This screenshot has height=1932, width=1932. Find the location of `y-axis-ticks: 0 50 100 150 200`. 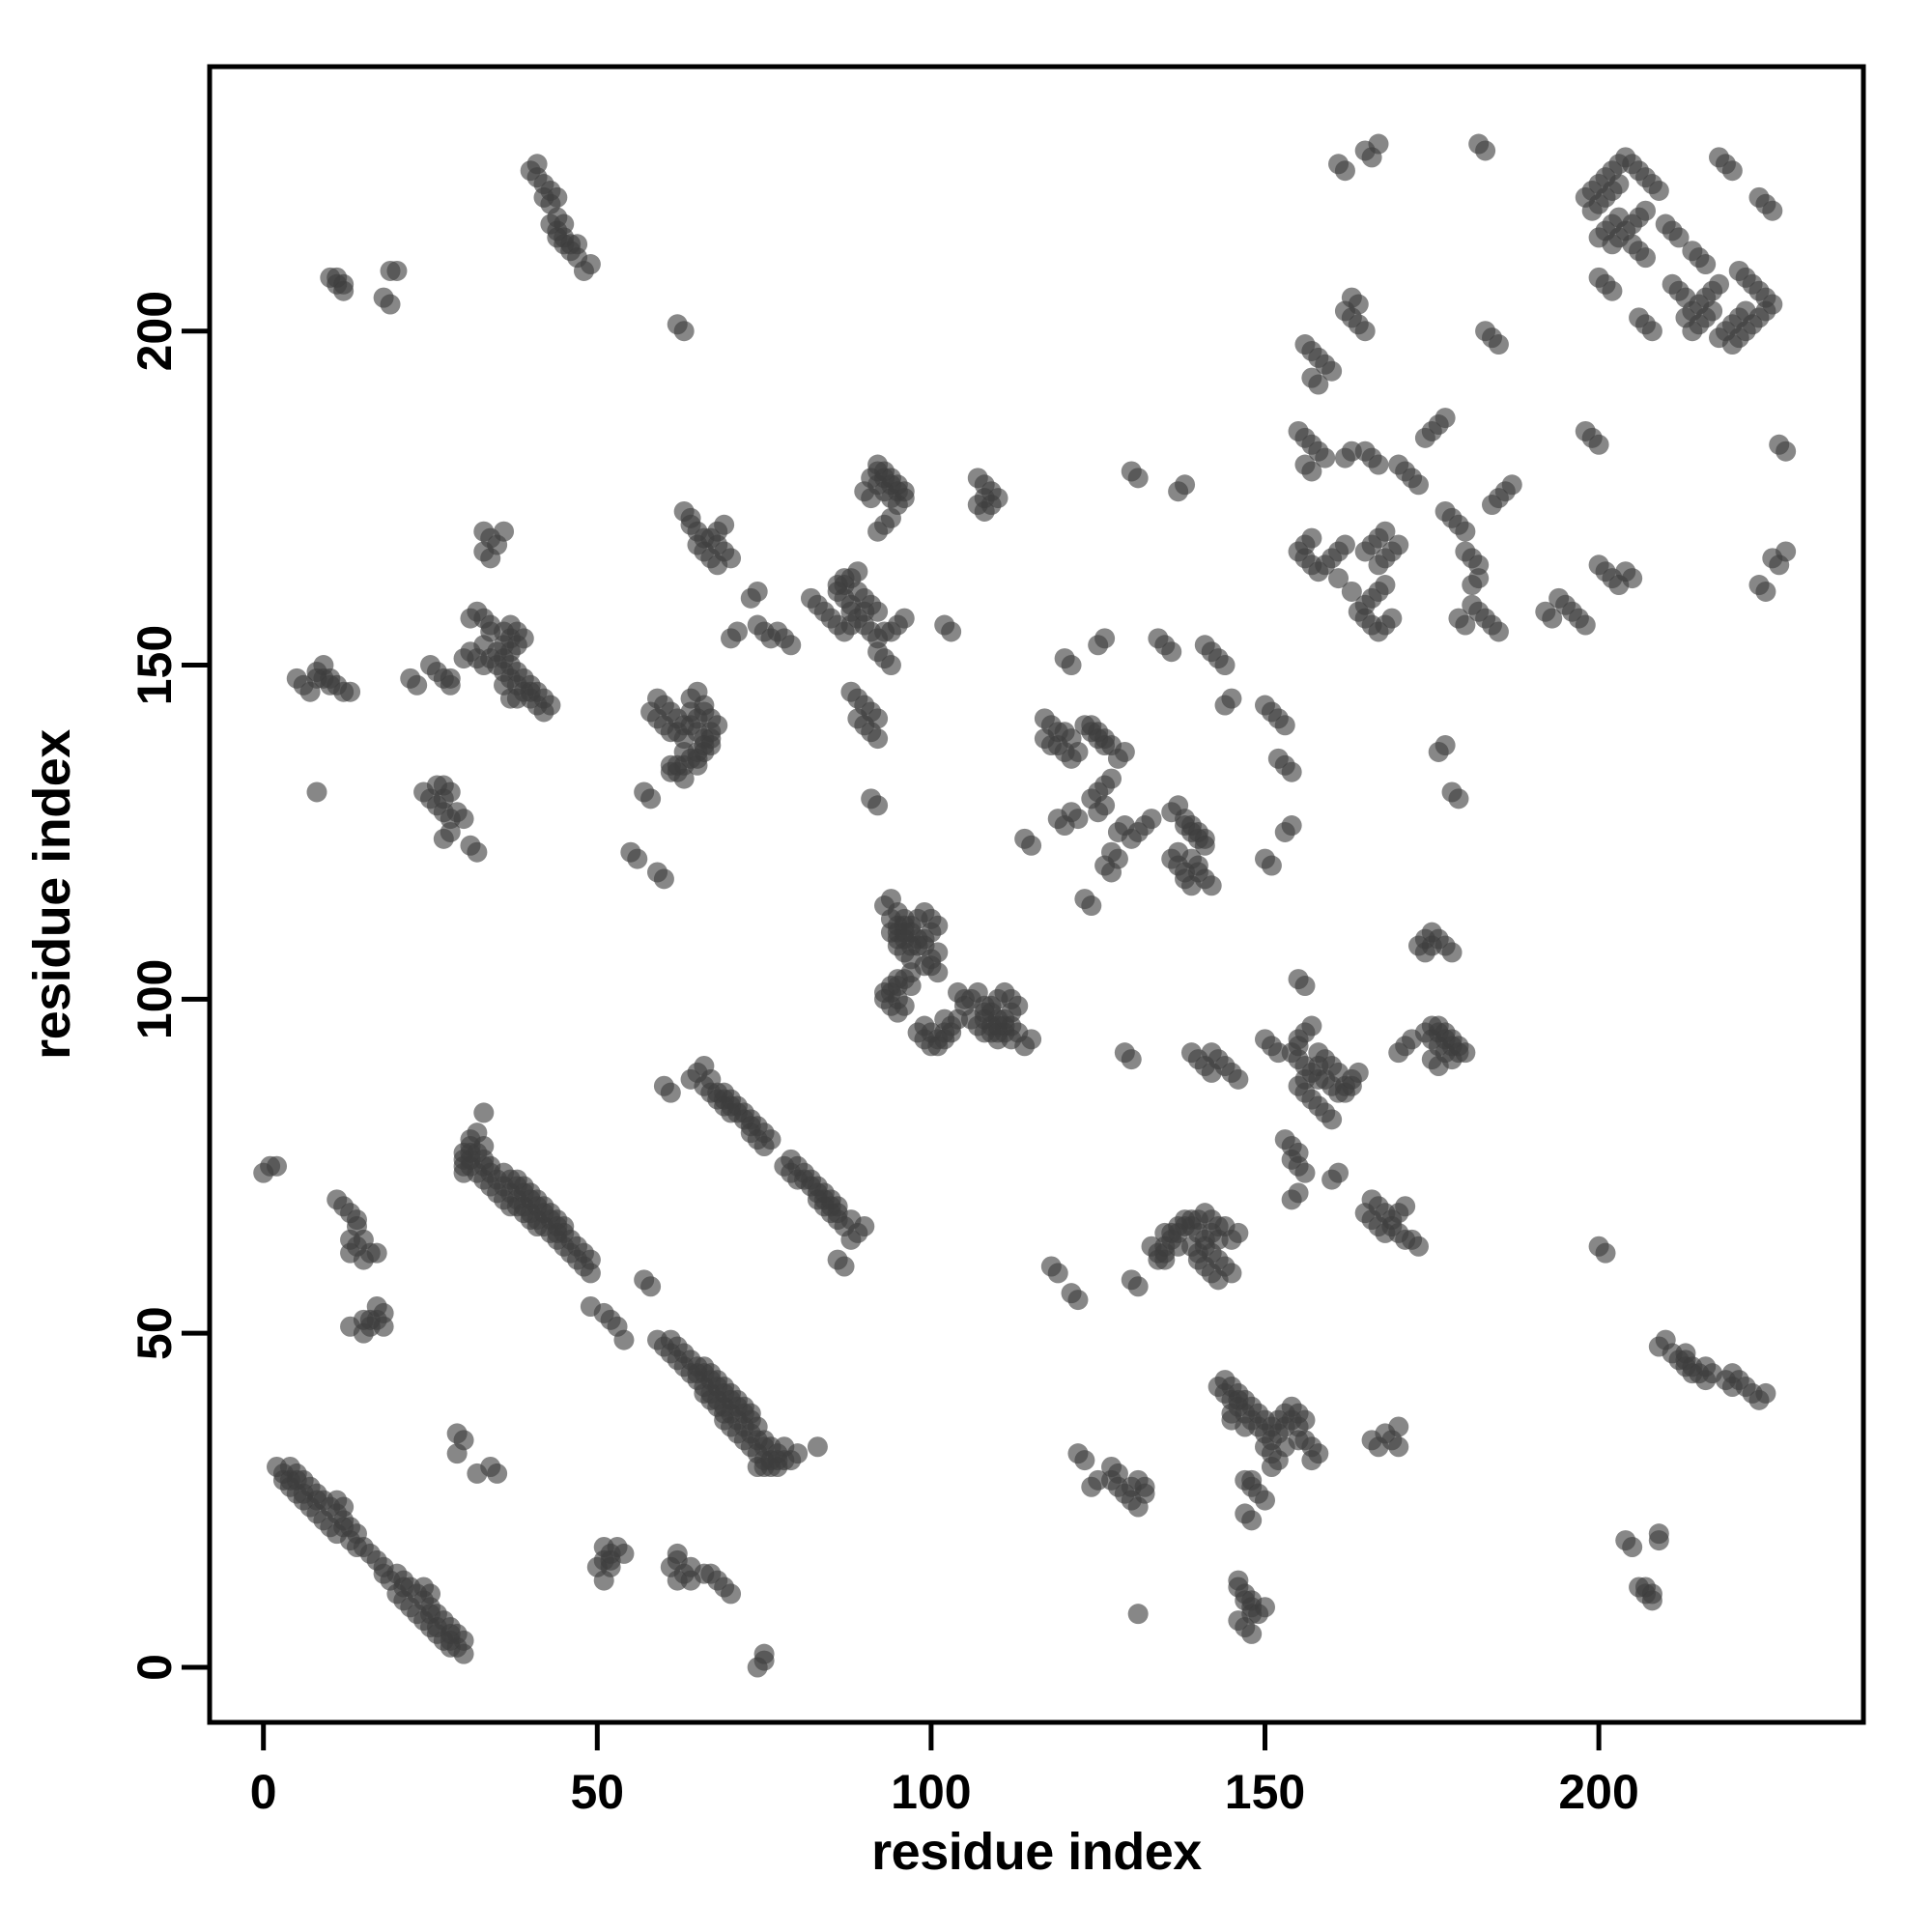

y-axis-ticks: 0 50 100 150 200 is located at coordinates (168, 986).